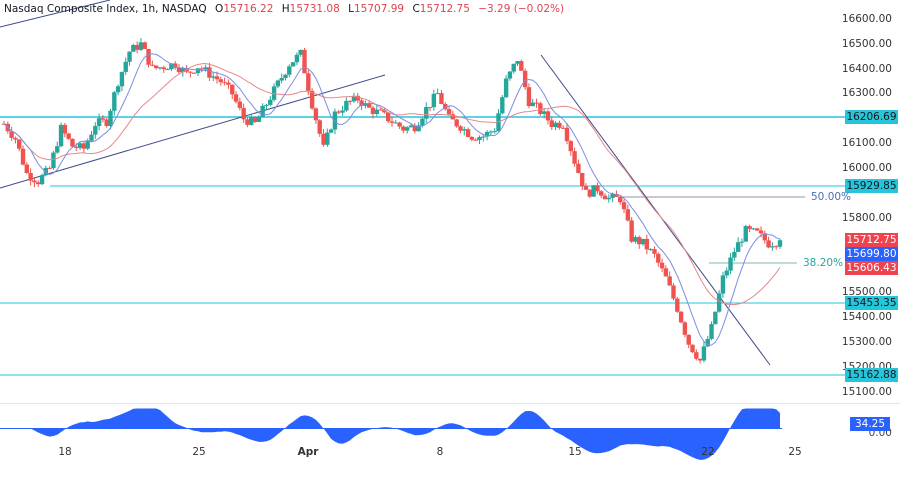  I want to click on fib-382-label: 38.20%, so click(823, 263).